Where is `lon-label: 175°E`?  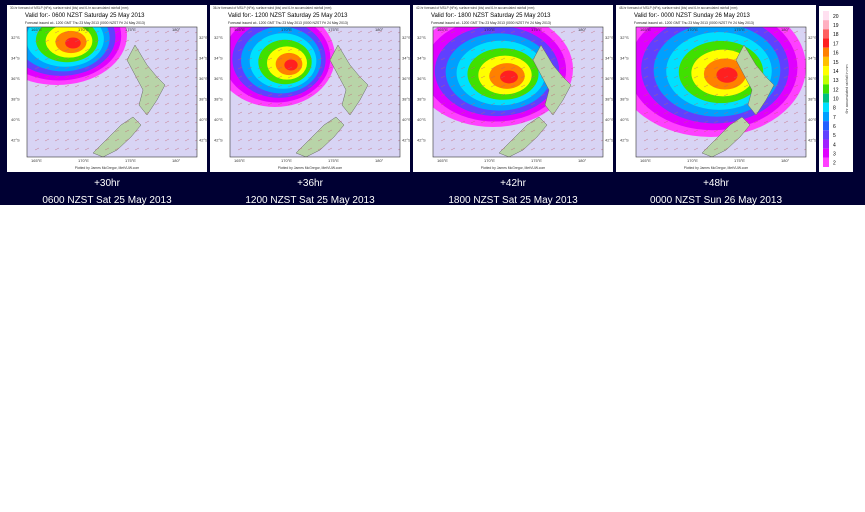 lon-label: 175°E is located at coordinates (739, 160).